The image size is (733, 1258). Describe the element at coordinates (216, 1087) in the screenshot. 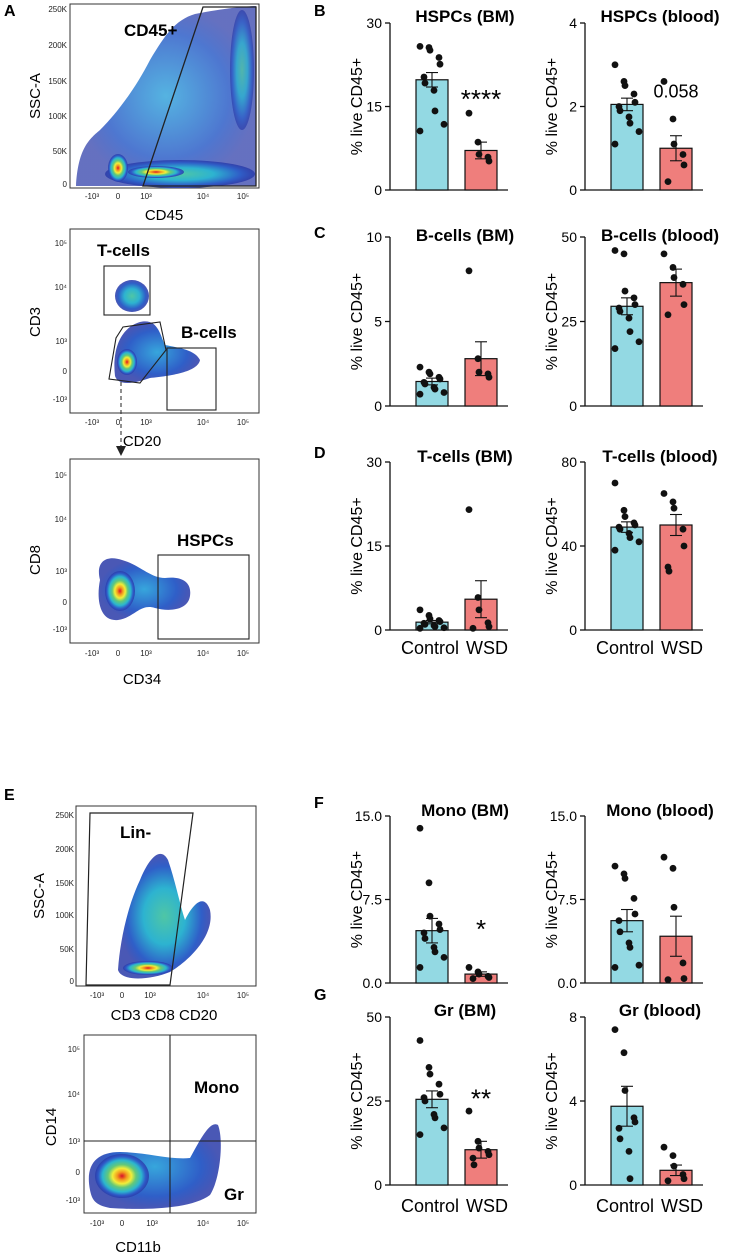

I see `gate-label-mono: Mono` at that location.